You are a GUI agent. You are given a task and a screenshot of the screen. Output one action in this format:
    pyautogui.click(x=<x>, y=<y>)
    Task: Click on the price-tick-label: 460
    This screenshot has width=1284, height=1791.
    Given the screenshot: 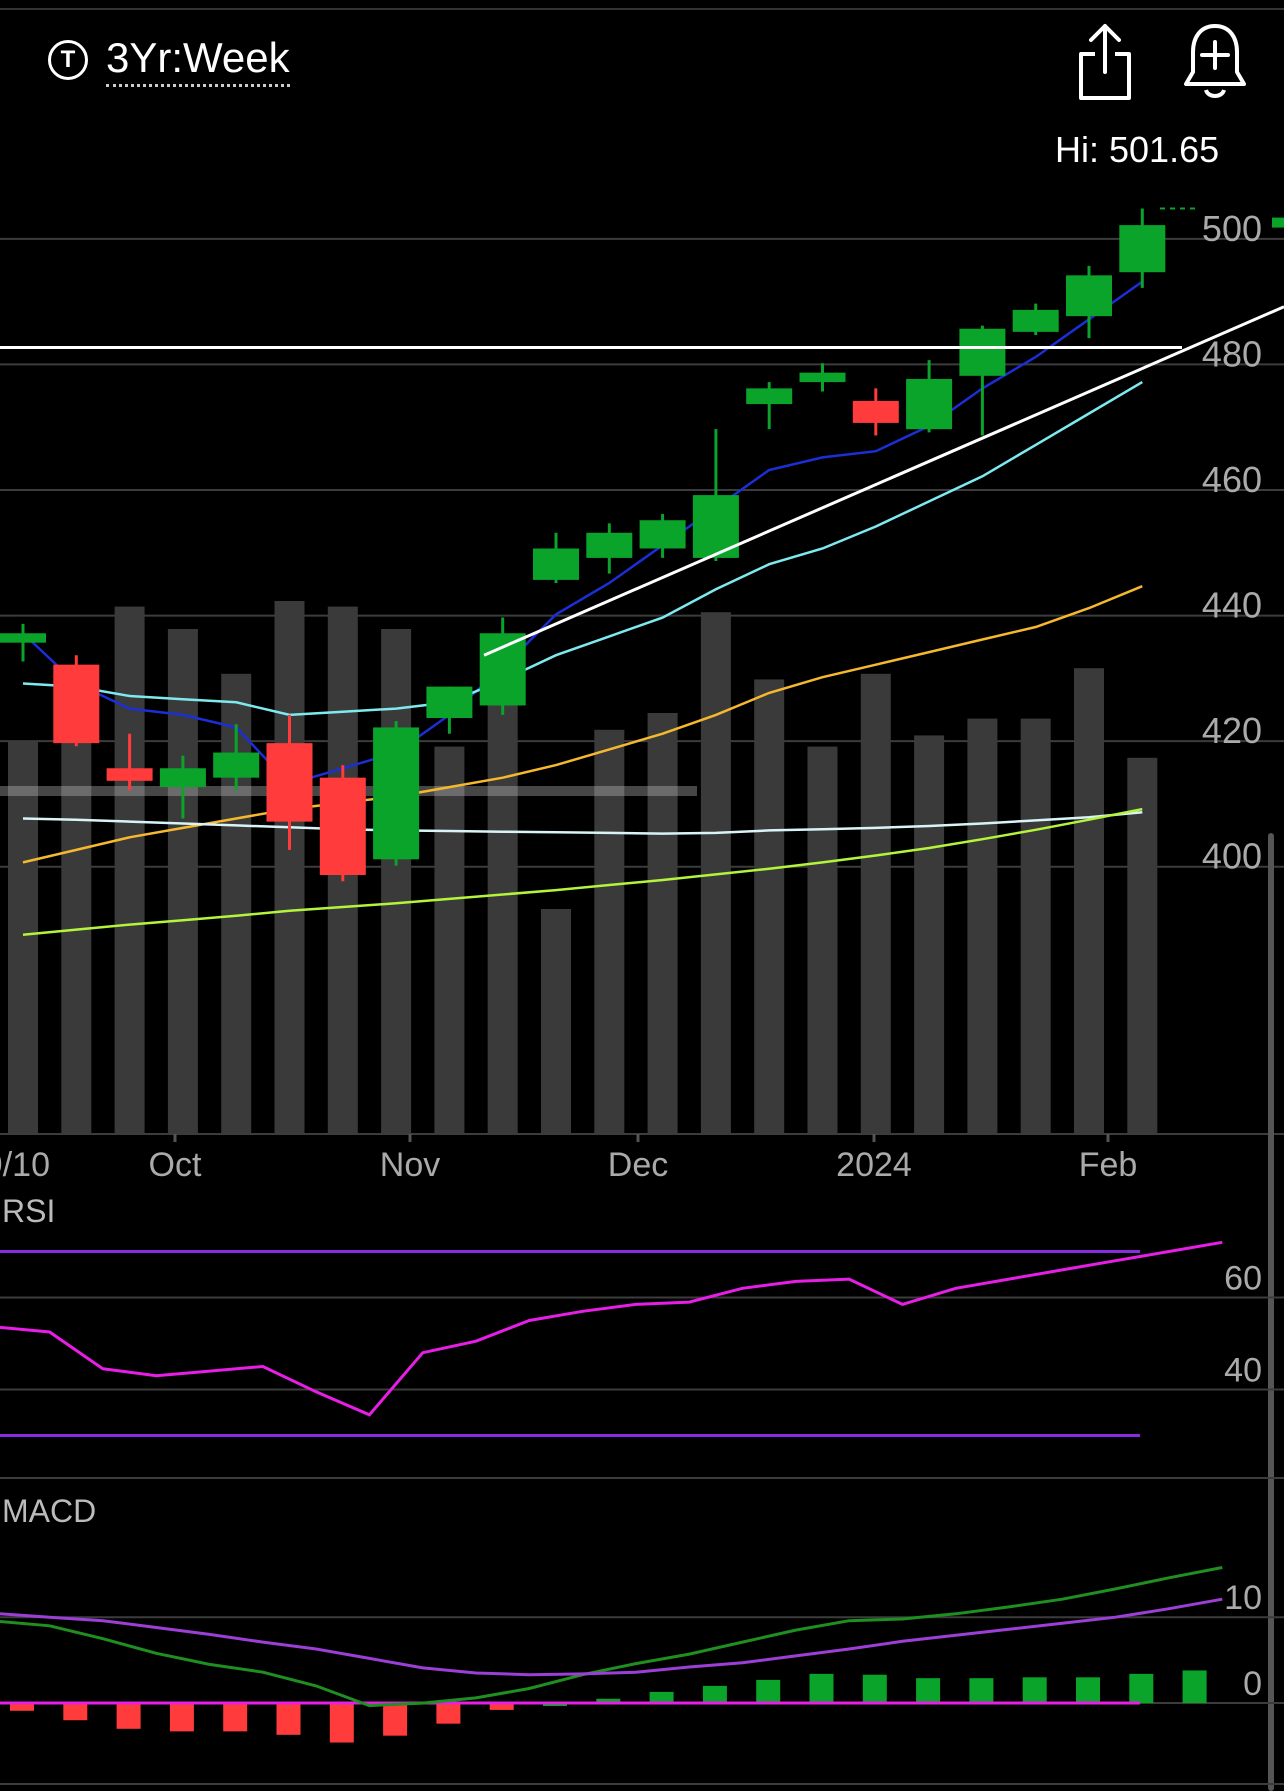 What is the action you would take?
    pyautogui.click(x=1232, y=479)
    